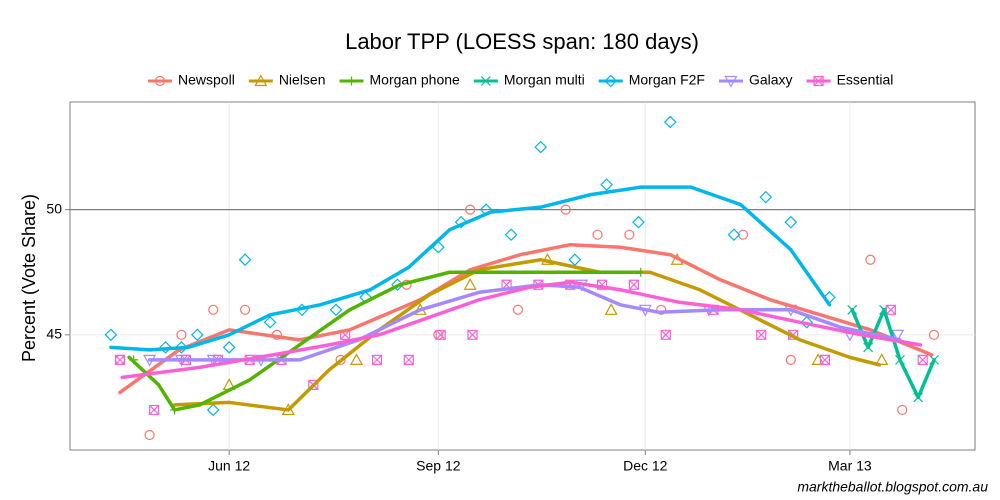 This screenshot has width=1000, height=500. I want to click on x-tick-label: Mar 13, so click(850, 466).